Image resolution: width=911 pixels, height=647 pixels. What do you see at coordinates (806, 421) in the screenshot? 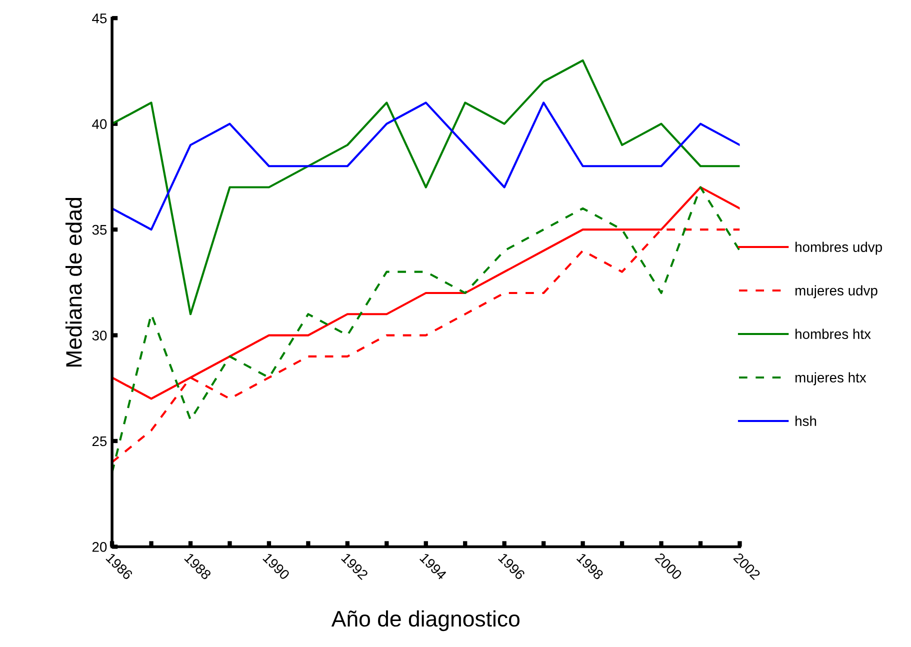
I see `legend-label: hsh` at bounding box center [806, 421].